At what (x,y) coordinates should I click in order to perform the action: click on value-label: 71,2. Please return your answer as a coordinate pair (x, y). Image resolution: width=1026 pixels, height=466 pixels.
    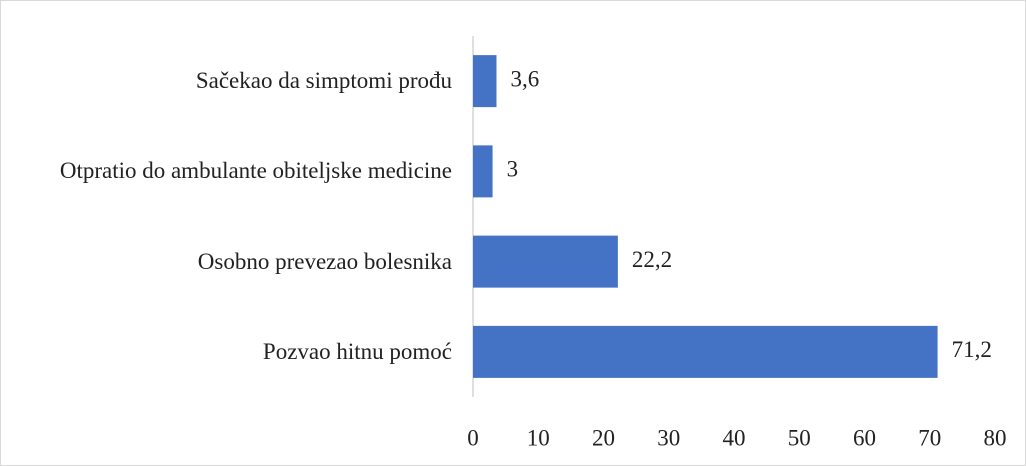
    Looking at the image, I should click on (972, 349).